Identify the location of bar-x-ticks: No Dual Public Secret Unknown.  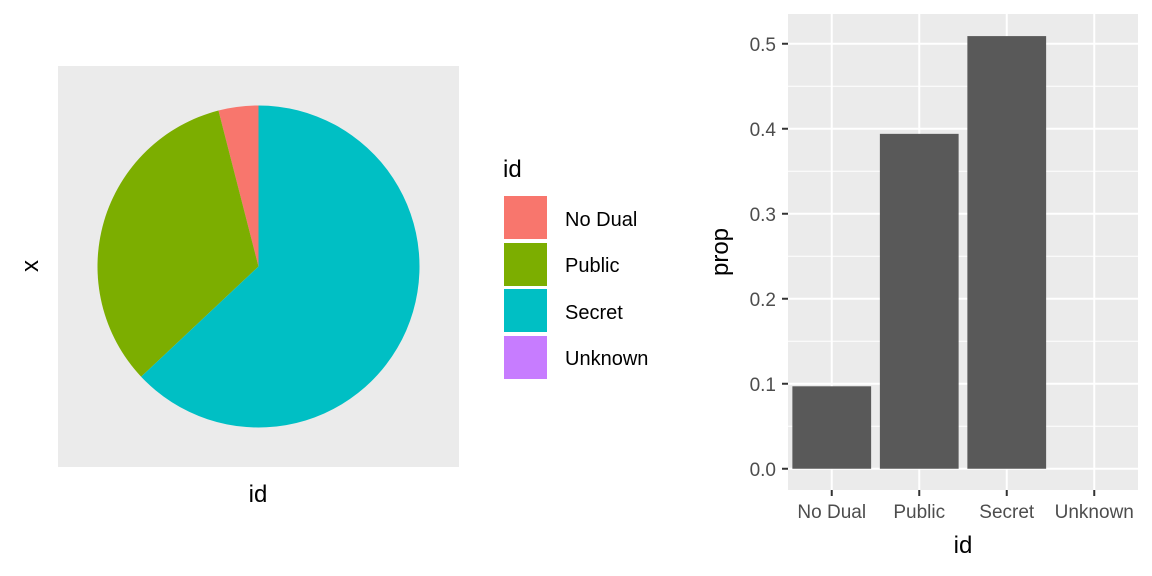
(965, 506).